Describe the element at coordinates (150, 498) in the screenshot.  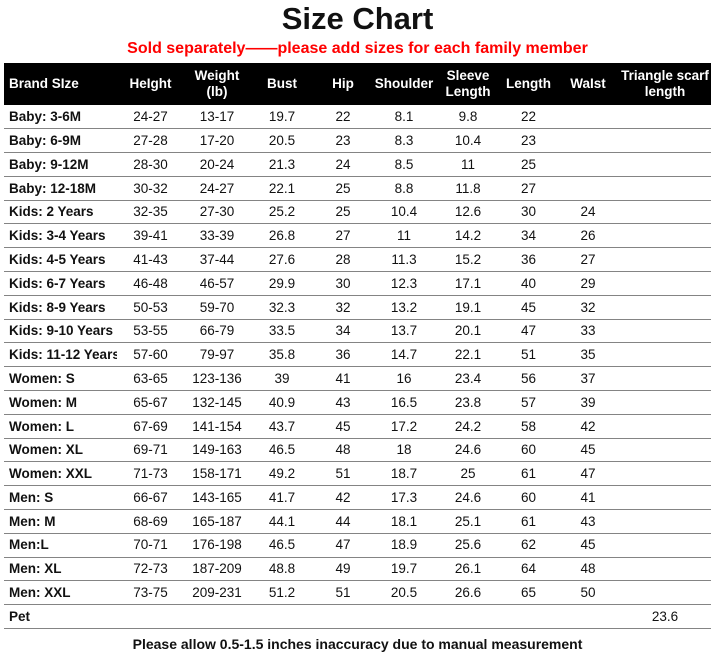
I see `cell-value: 66-67` at that location.